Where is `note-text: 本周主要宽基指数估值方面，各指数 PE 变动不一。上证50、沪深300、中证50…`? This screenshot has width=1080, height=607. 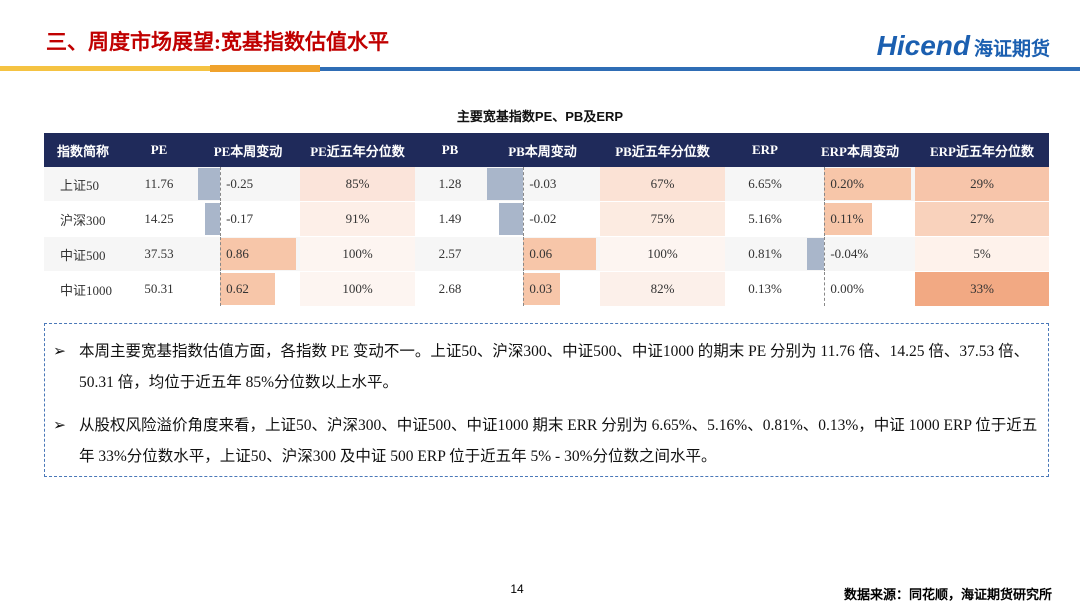 note-text: 本周主要宽基指数估值方面，各指数 PE 变动不一。上证50、沪深300、中证50… is located at coordinates (554, 367).